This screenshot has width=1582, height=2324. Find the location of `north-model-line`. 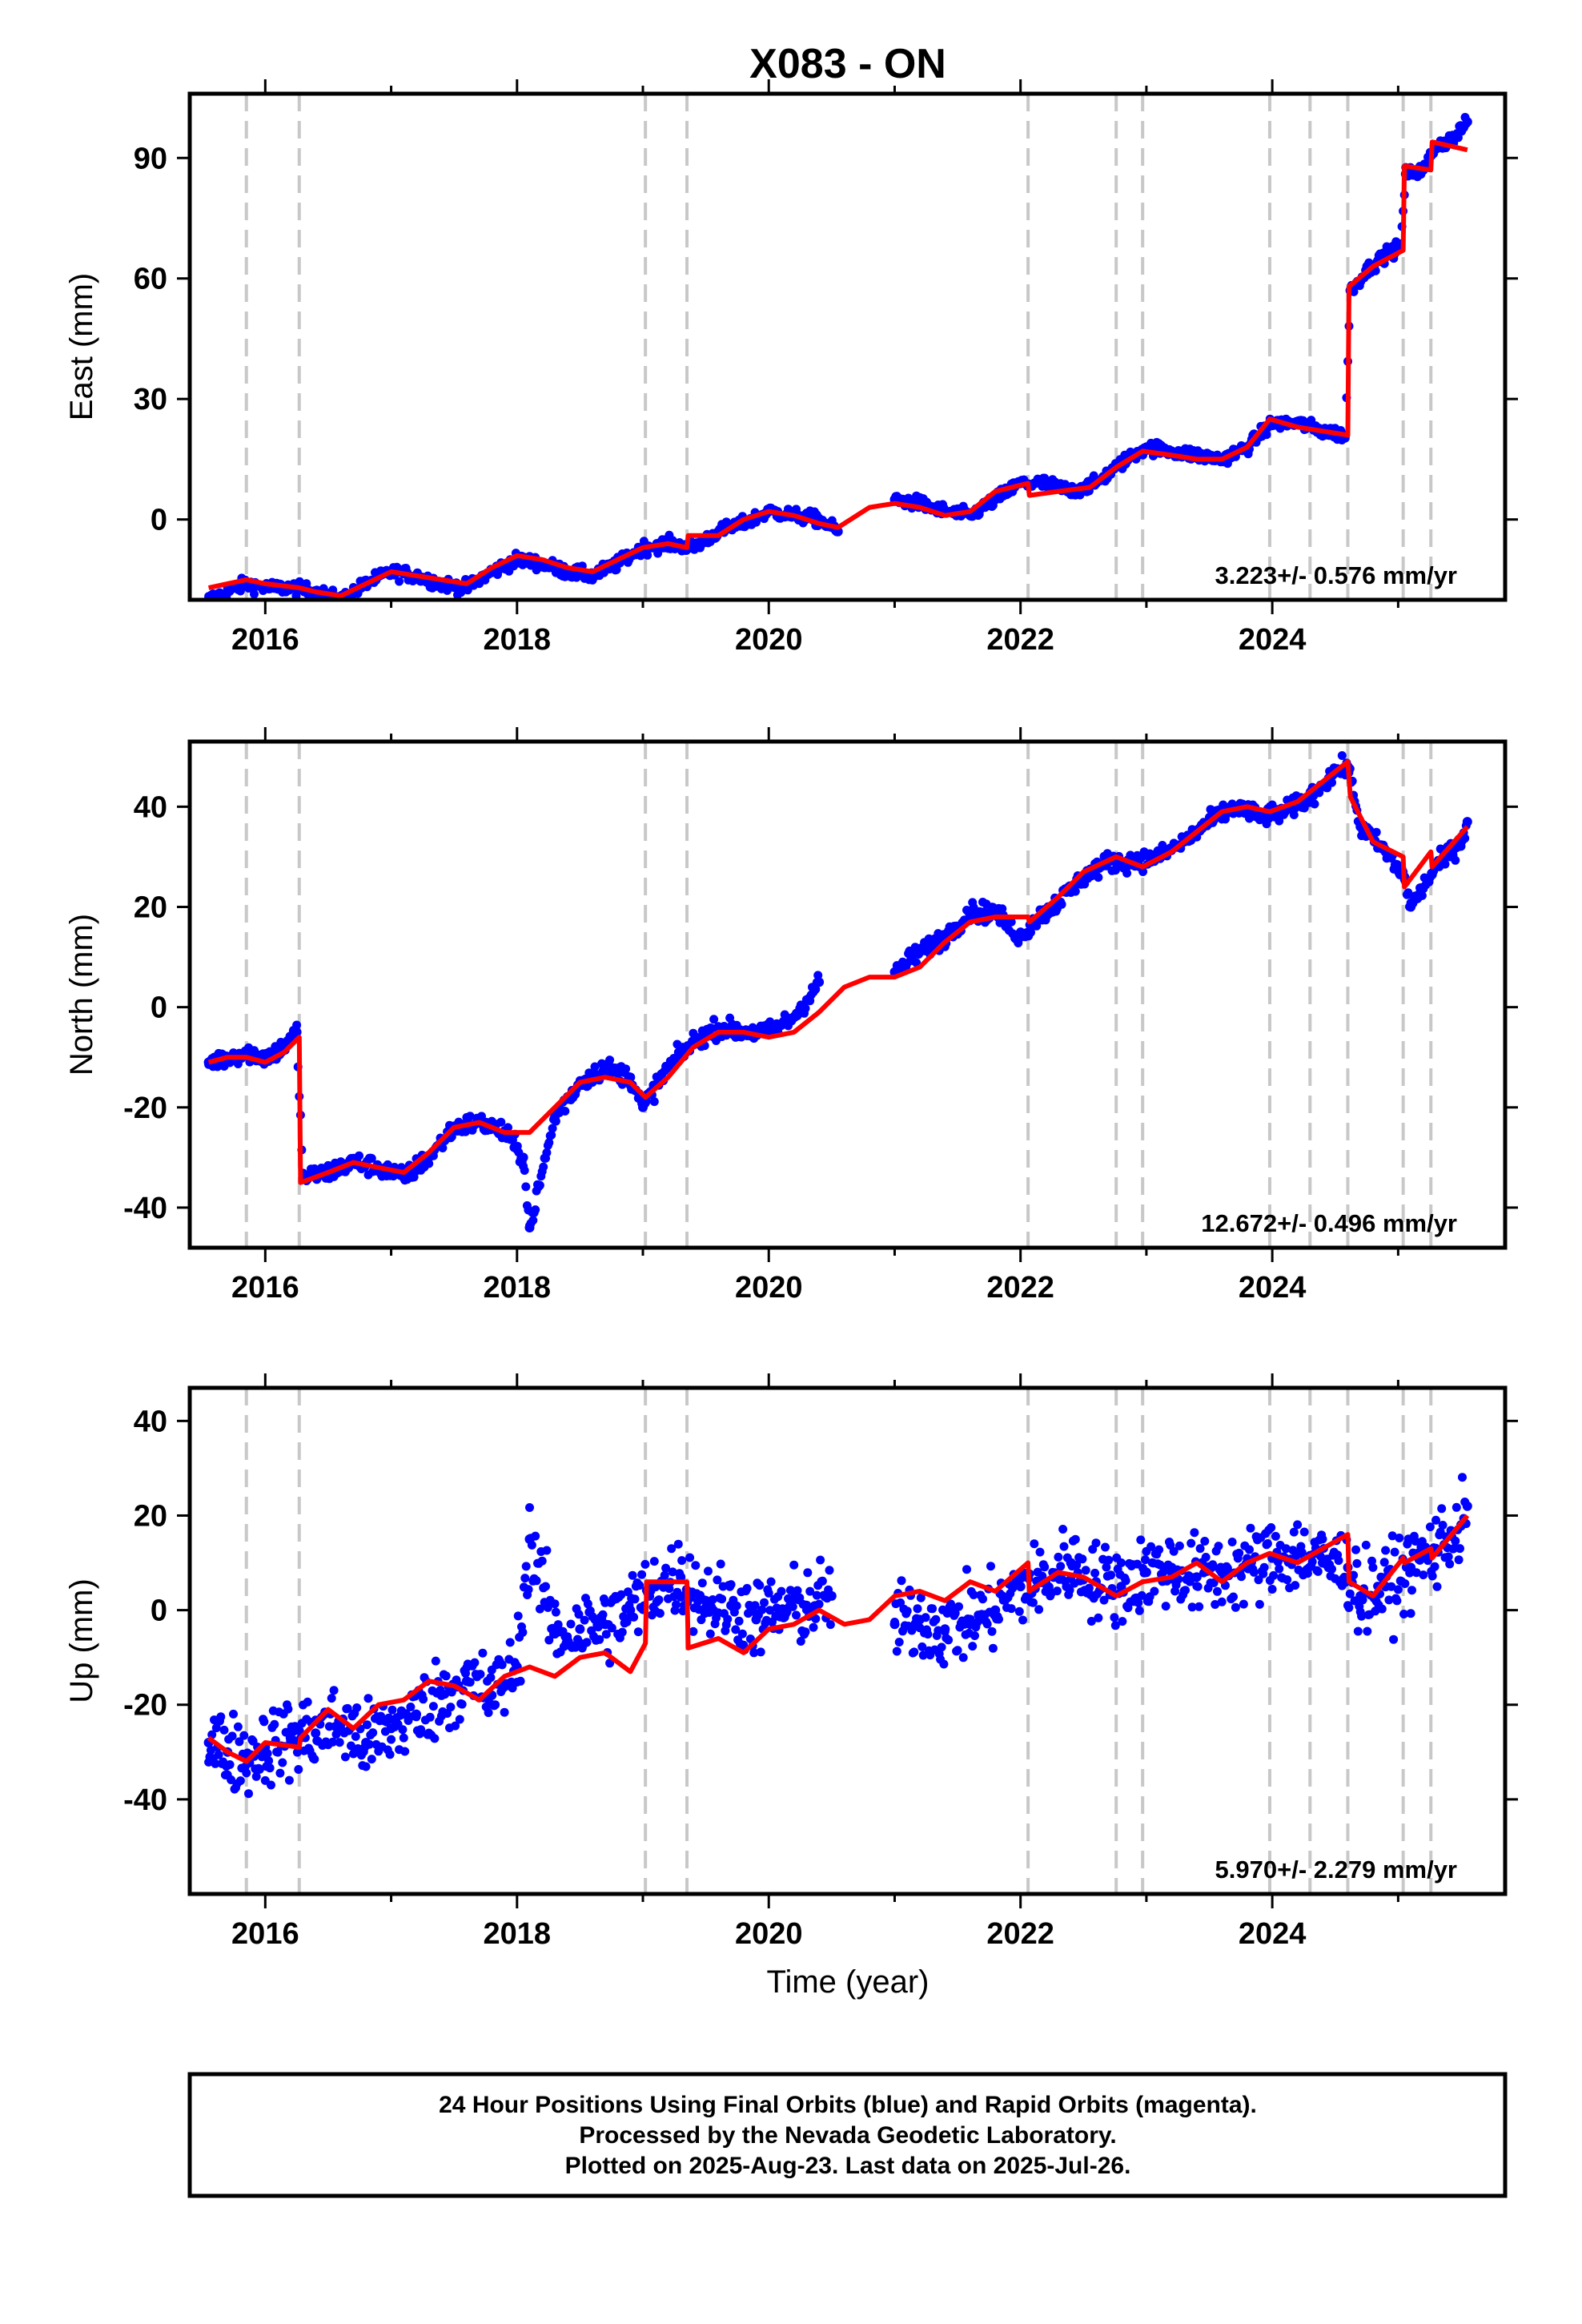

north-model-line is located at coordinates (839, 972).